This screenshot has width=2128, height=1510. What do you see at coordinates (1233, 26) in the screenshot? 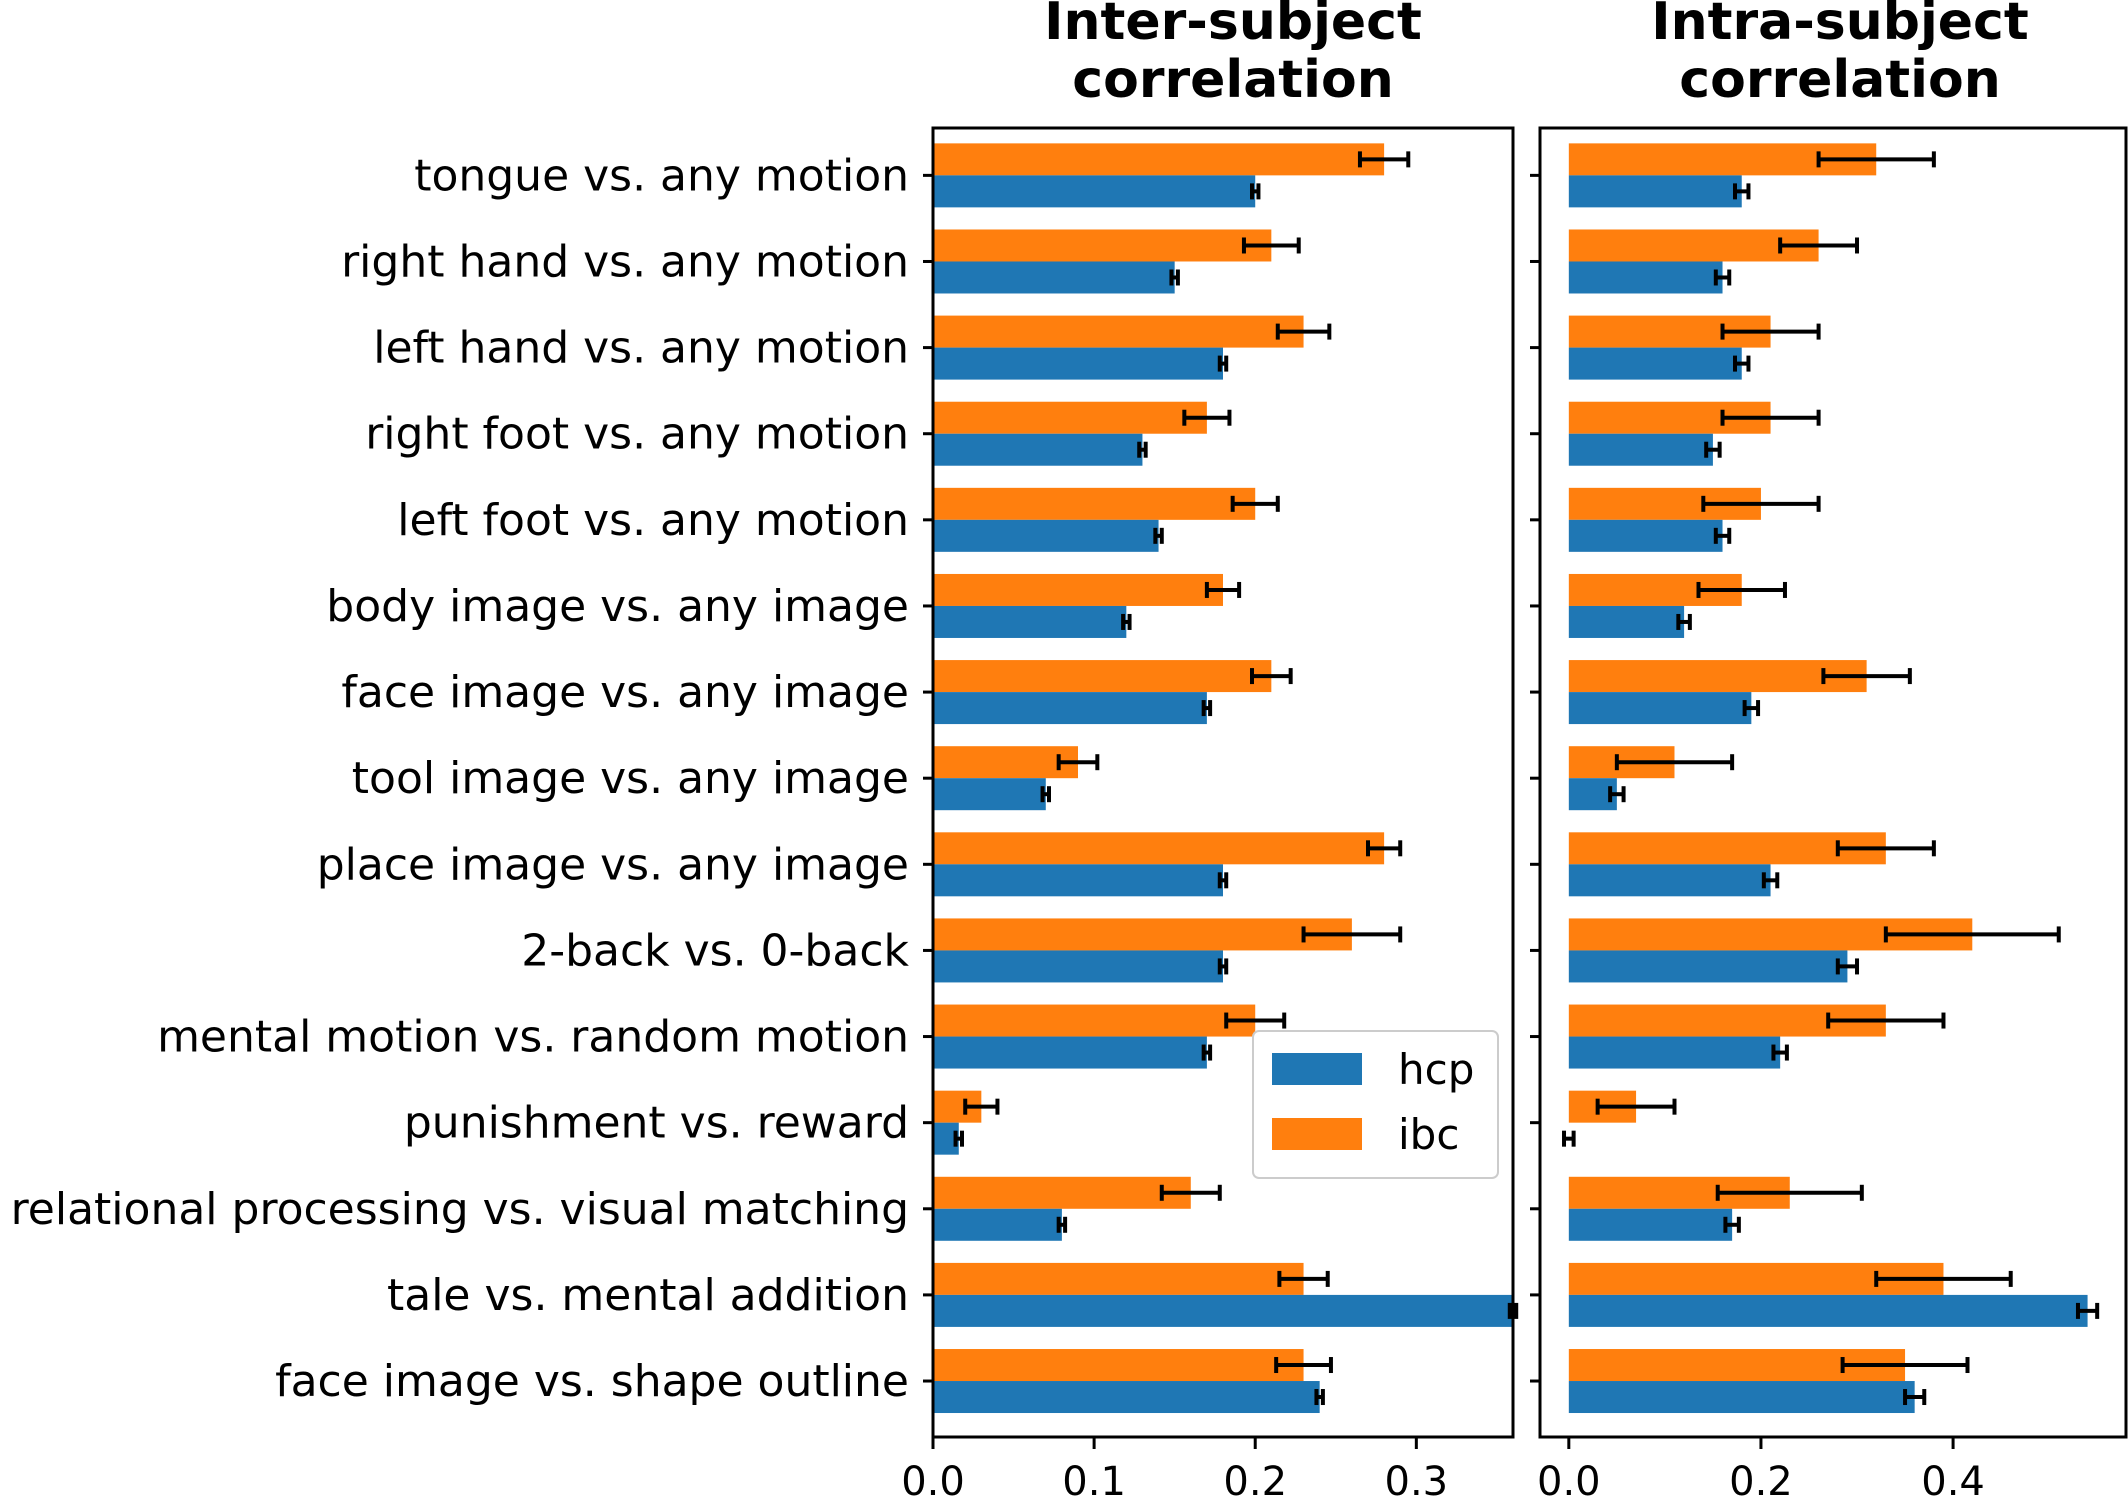
I see `panel1-title-line-1: Inter-subject` at bounding box center [1233, 26].